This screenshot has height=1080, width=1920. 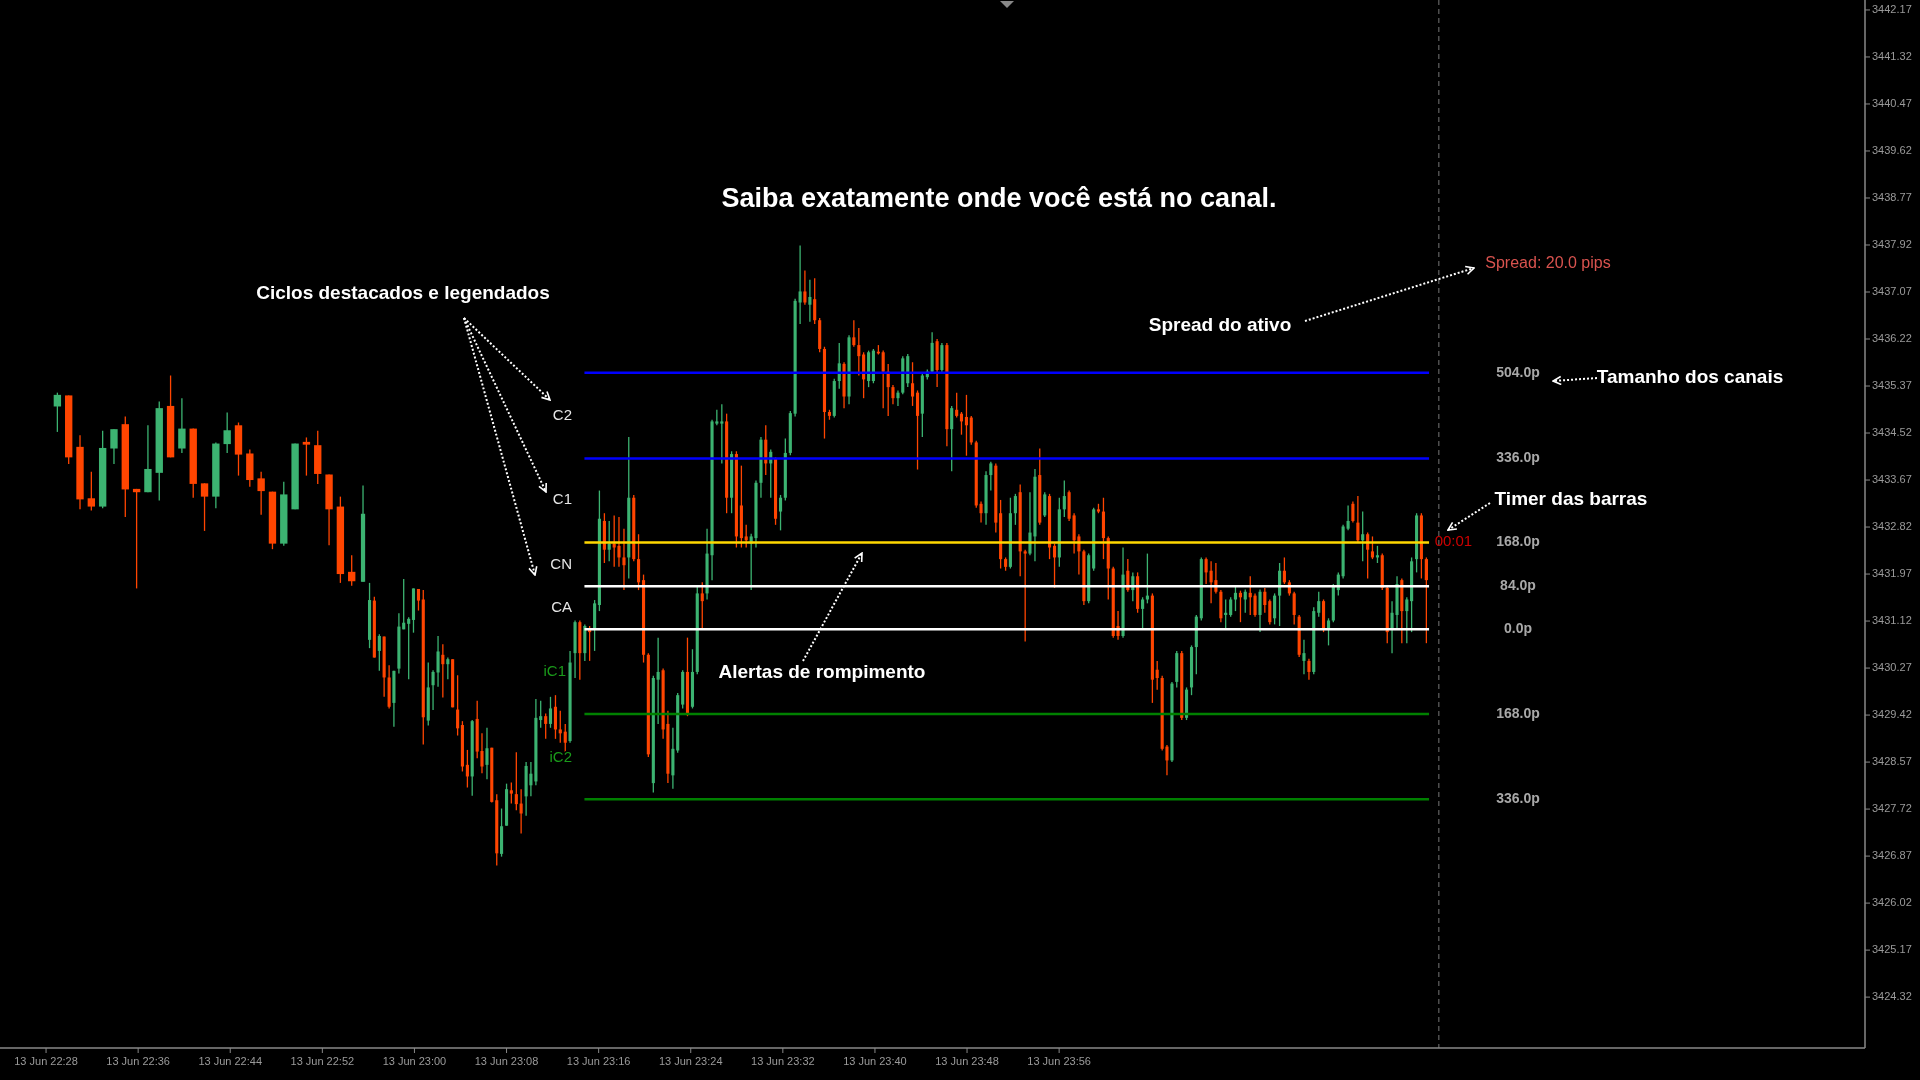 I want to click on x-tick-label: 13 Jun 23:16, so click(x=598, y=1061).